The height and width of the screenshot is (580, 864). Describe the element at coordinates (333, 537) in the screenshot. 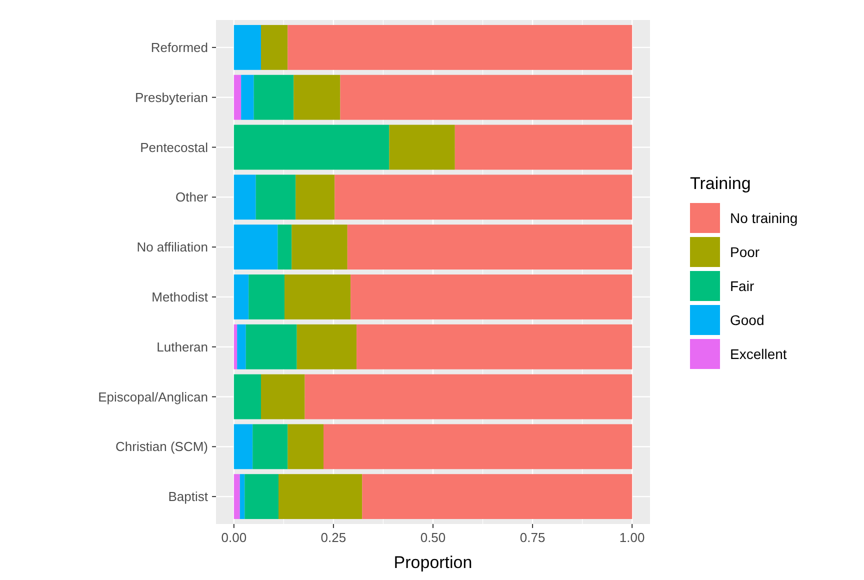

I see `x-tick-label: 0.25` at that location.